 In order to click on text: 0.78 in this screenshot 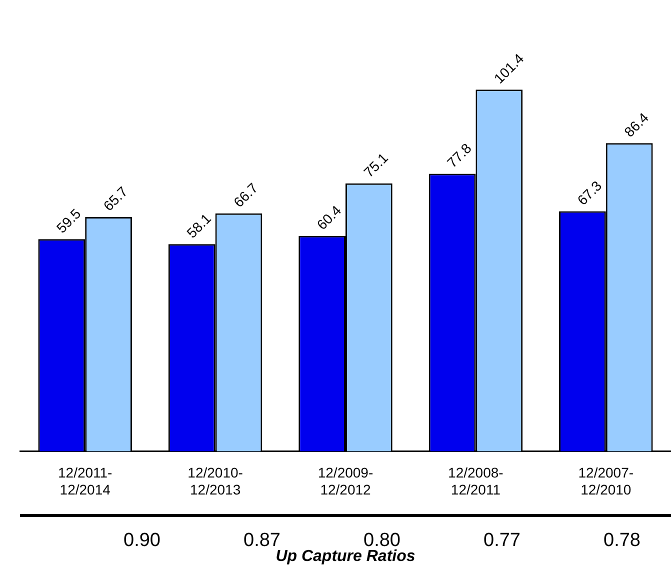, I will do `click(622, 541)`.